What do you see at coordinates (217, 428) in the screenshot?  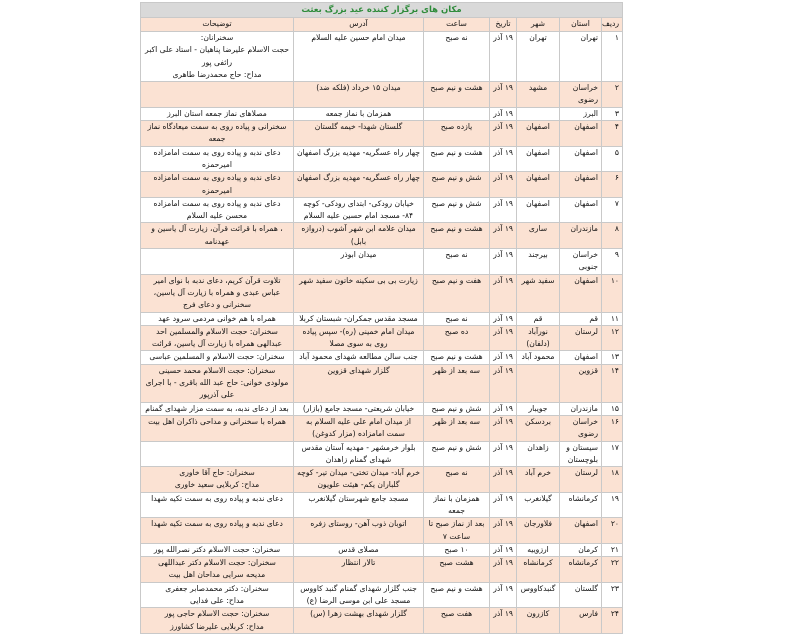 I see `cell-description: همراه با سخنرانی و مداحی ذاکران اهل بیت` at bounding box center [217, 428].